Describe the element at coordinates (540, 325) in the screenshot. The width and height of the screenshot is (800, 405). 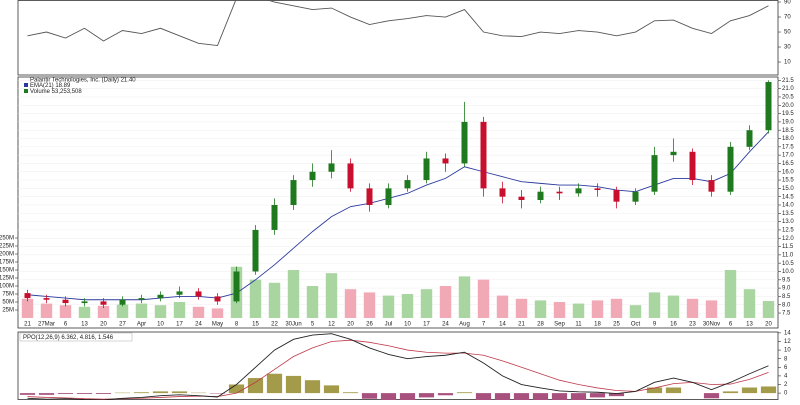
I see `x-tick-label: 28` at that location.